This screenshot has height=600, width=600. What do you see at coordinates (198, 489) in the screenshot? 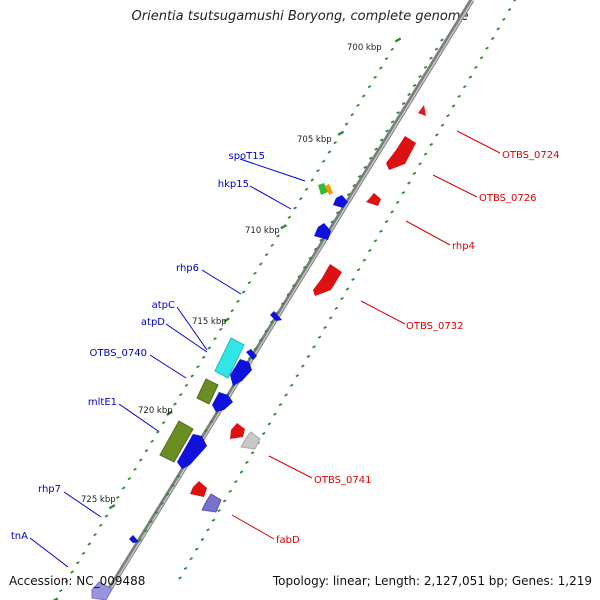
I see `gene-arrow-fabD` at bounding box center [198, 489].